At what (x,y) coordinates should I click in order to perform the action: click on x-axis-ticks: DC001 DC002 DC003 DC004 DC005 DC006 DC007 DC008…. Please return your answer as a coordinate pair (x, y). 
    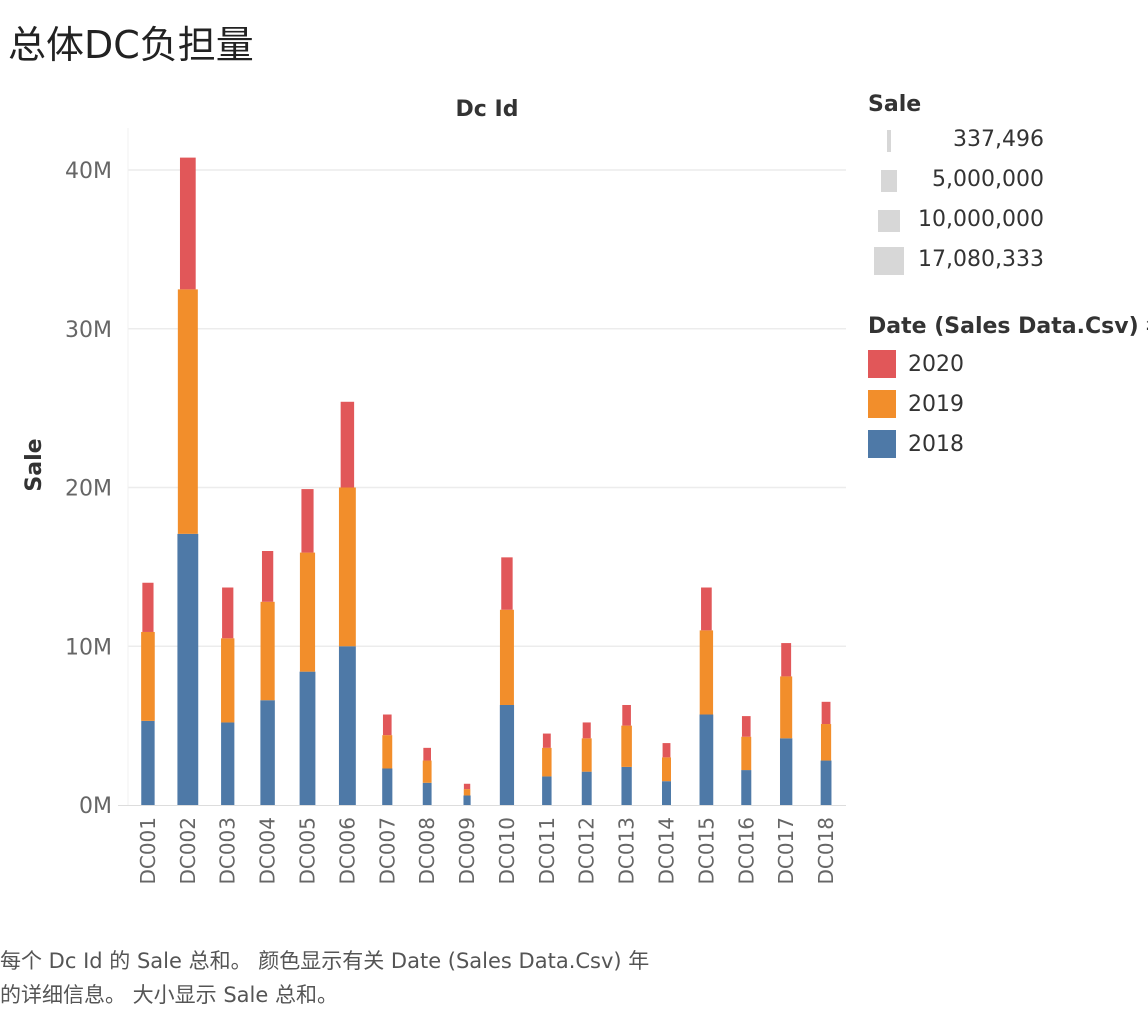
    Looking at the image, I should click on (487, 851).